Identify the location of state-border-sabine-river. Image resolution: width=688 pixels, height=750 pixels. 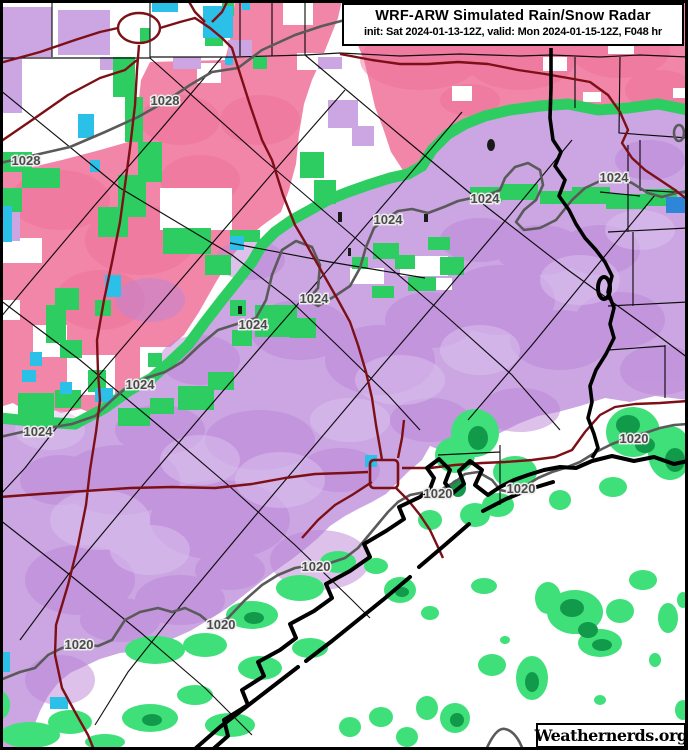
(582, 253).